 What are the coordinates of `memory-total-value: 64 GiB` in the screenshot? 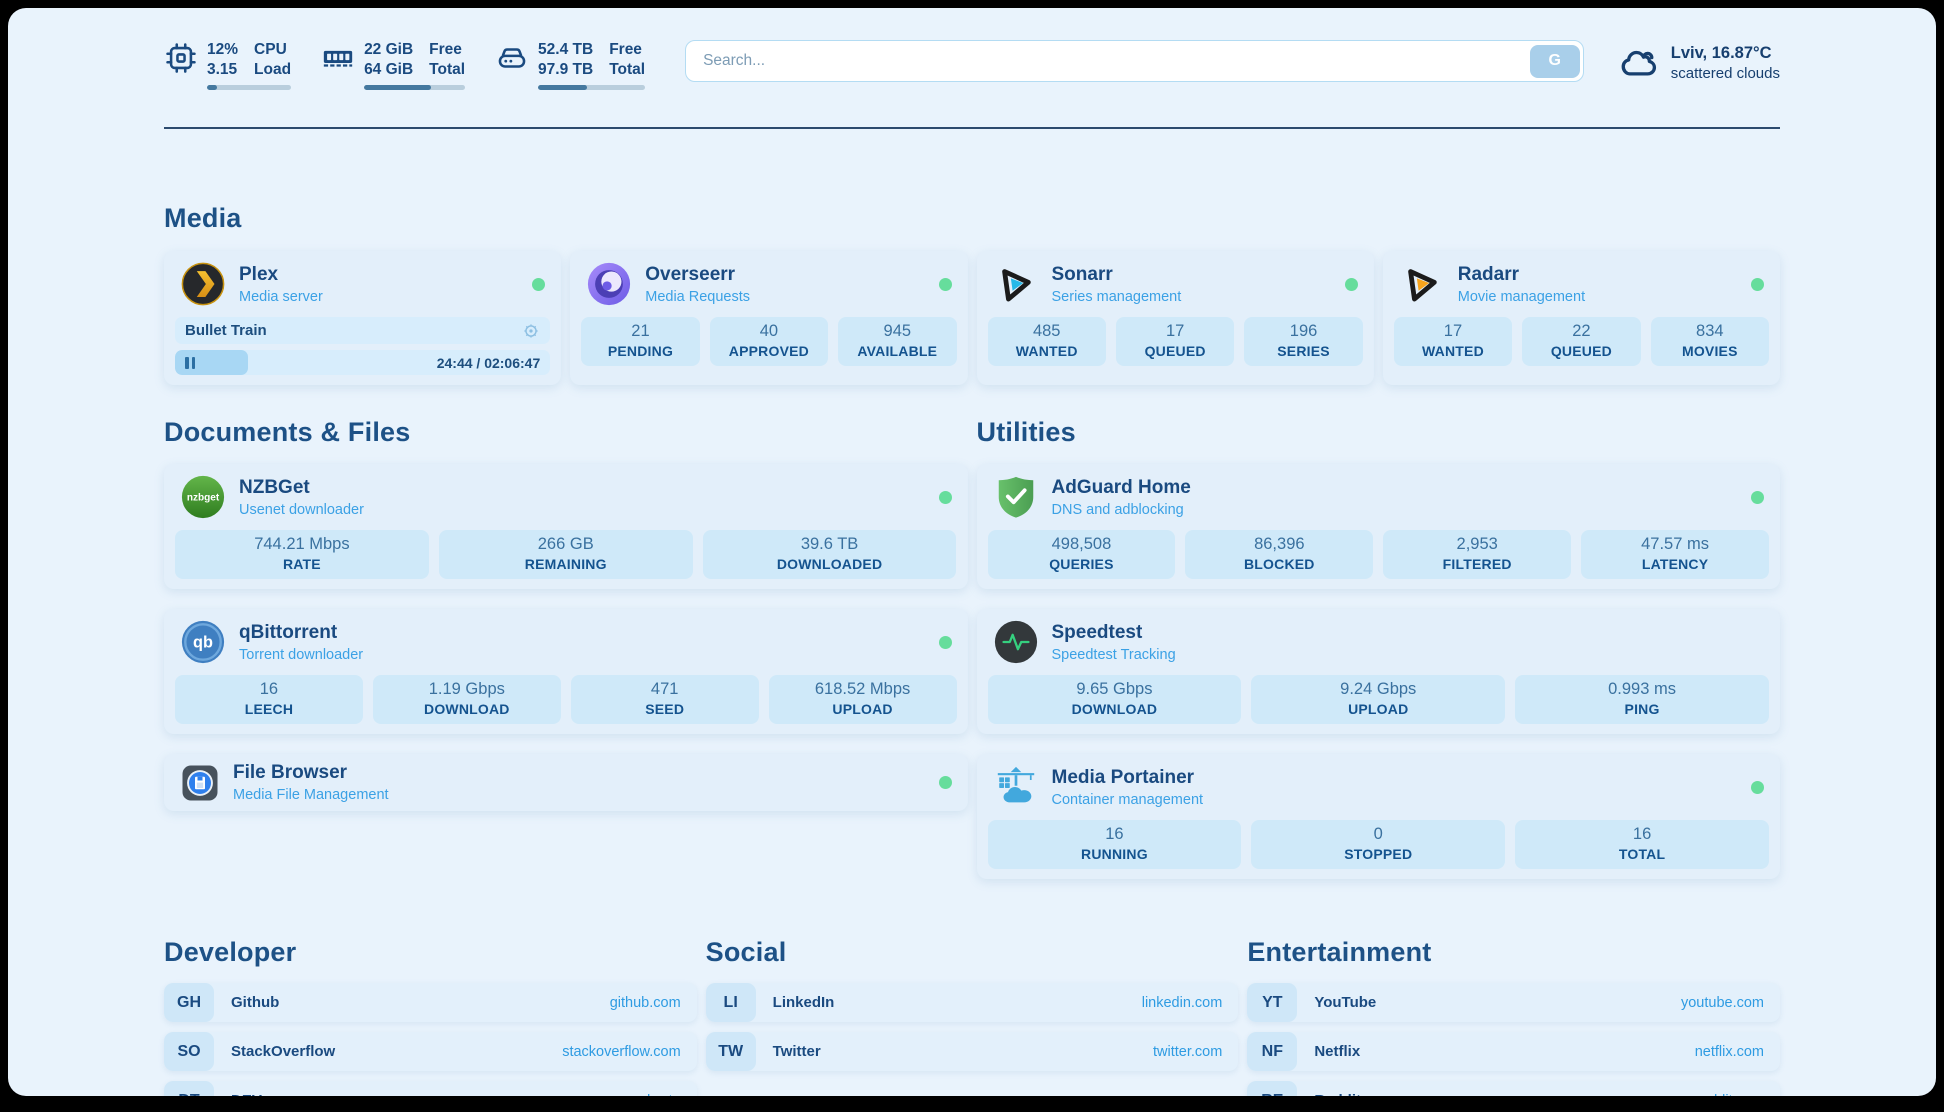 It's located at (389, 70).